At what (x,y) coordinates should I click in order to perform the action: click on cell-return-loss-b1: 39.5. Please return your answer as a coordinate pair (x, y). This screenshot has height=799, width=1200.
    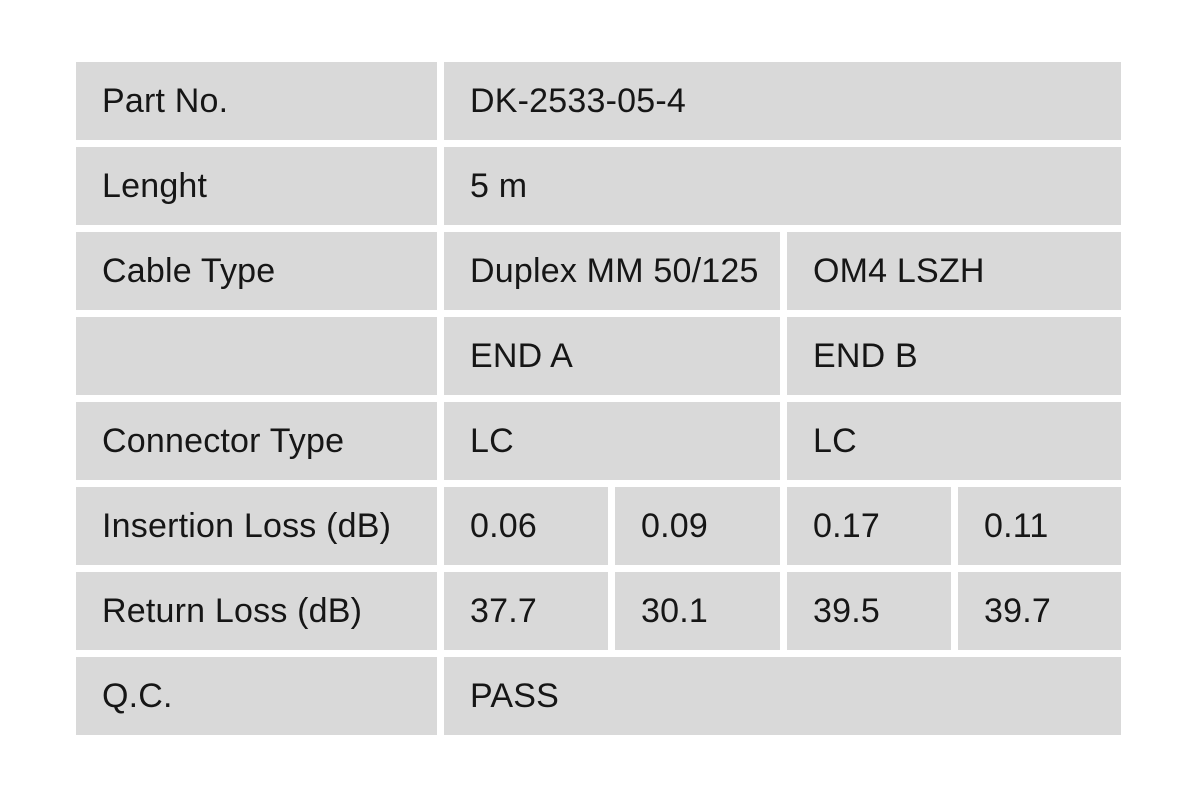
    Looking at the image, I should click on (869, 611).